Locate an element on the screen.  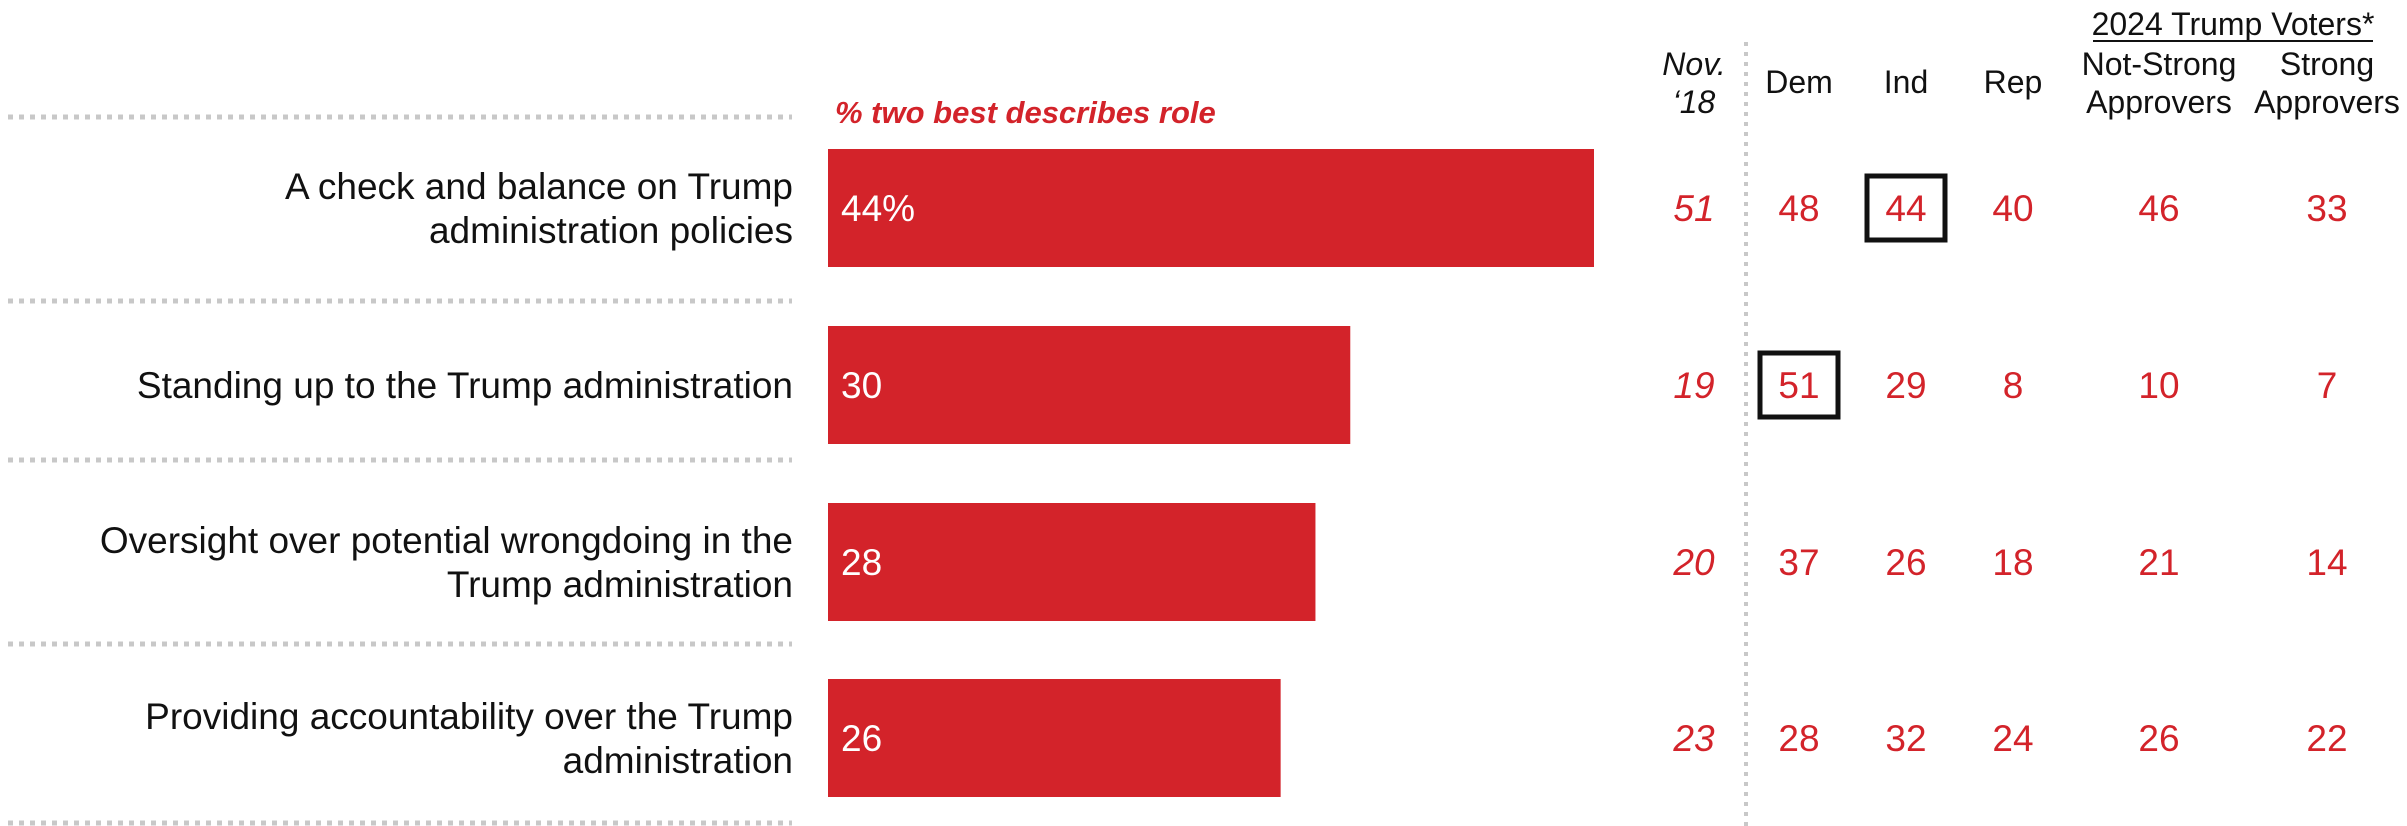
table-value: 33 is located at coordinates (2326, 208).